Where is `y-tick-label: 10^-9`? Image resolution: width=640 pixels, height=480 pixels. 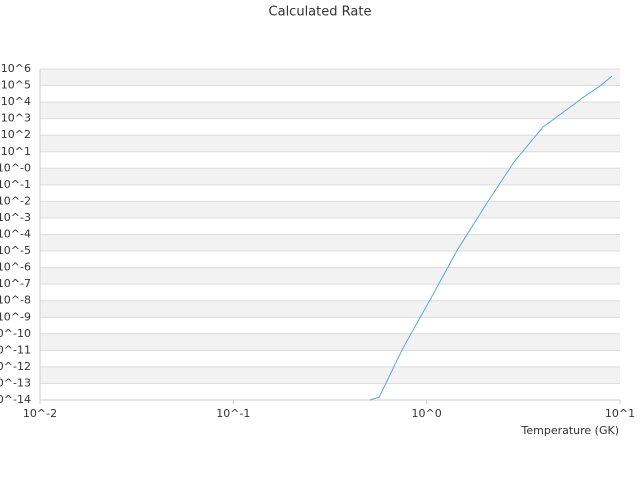 y-tick-label: 10^-9 is located at coordinates (15, 316).